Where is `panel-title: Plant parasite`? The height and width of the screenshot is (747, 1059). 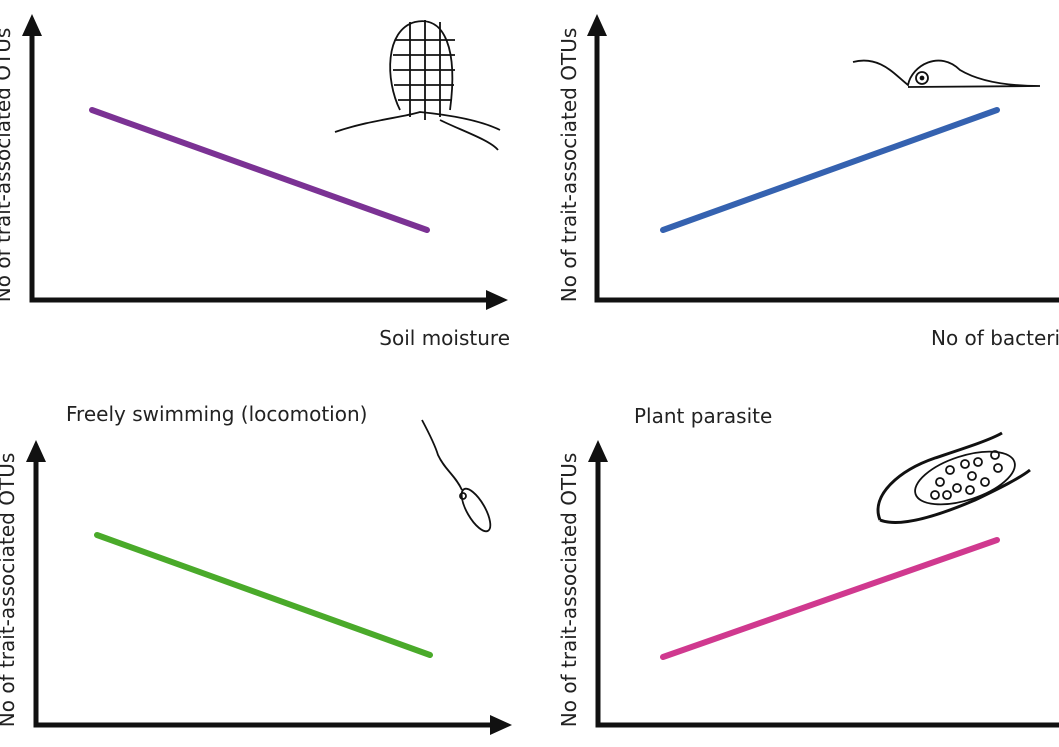 panel-title: Plant parasite is located at coordinates (703, 416).